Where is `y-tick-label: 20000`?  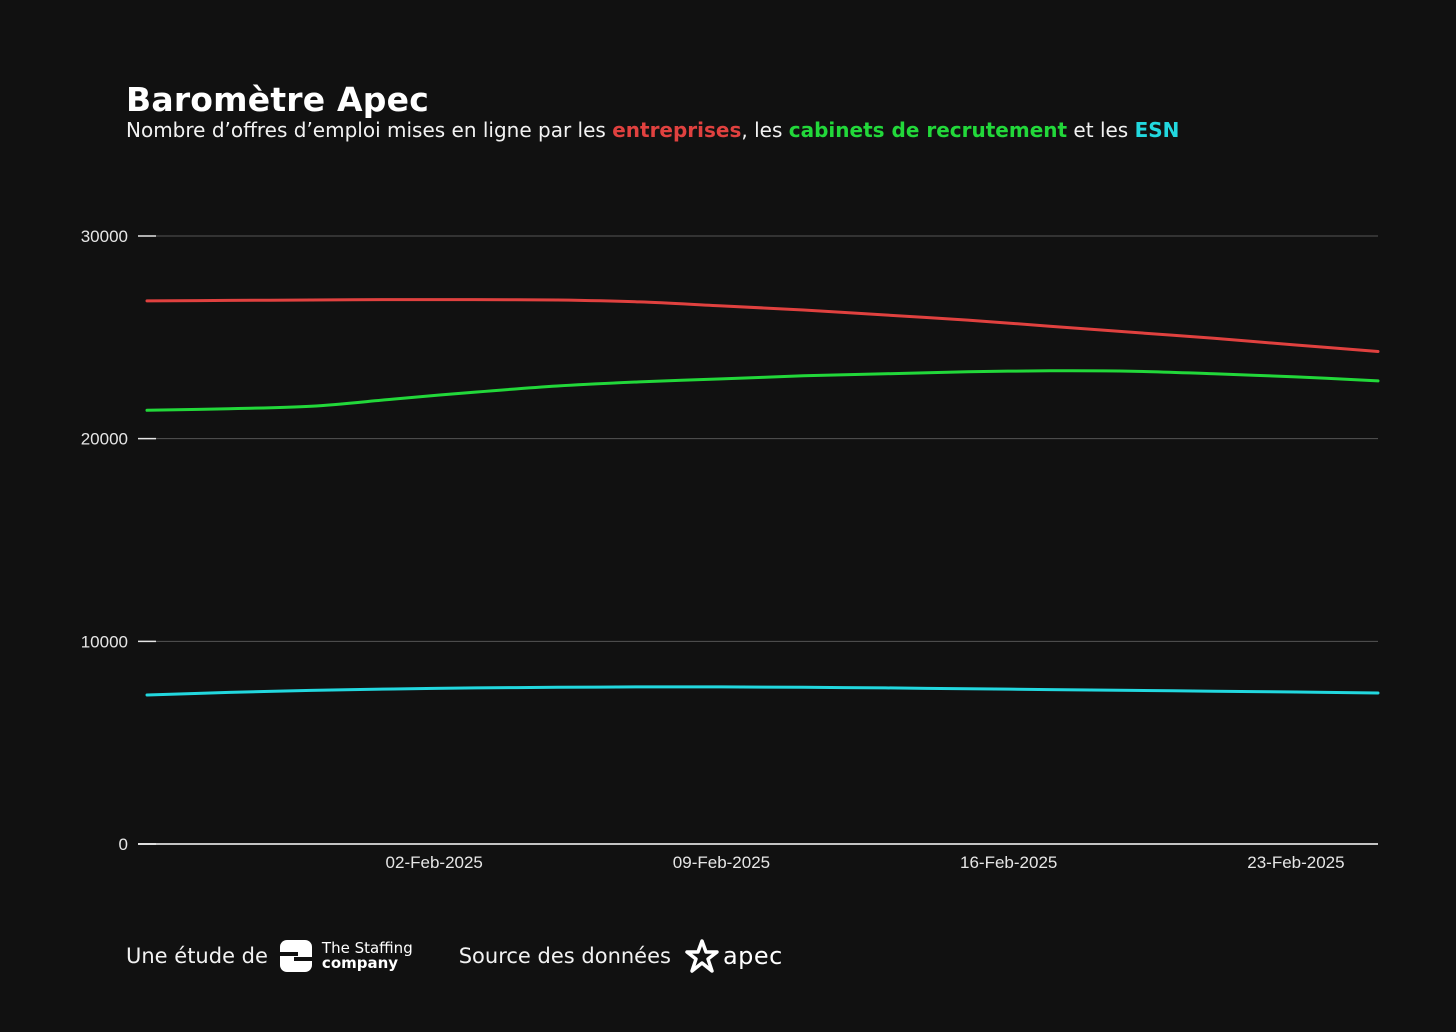 y-tick-label: 20000 is located at coordinates (104, 439).